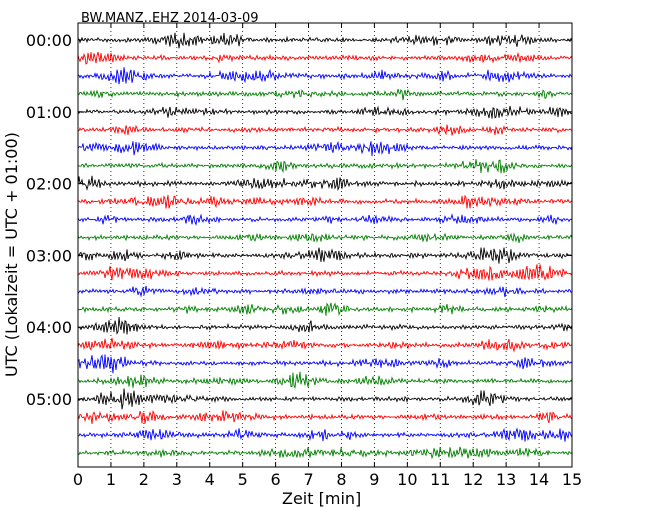  I want to click on y-tick-label: 05:00, so click(49, 399).